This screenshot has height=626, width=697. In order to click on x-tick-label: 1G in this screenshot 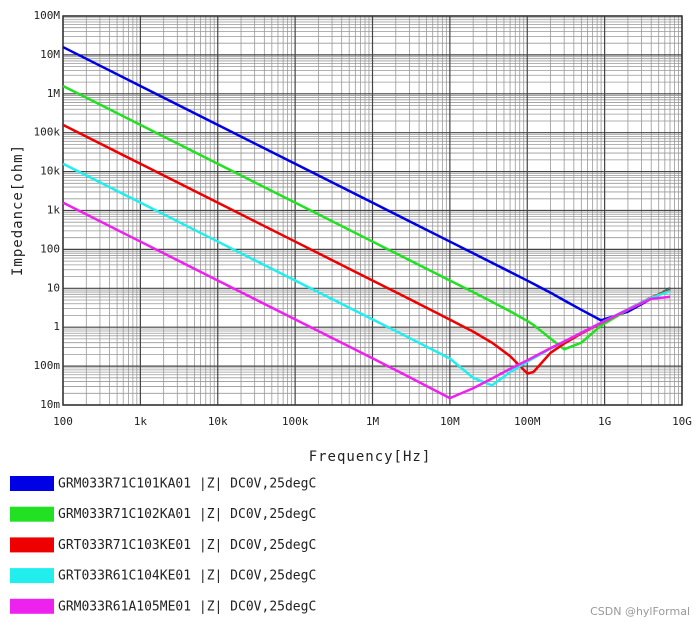, I will do `click(604, 421)`.